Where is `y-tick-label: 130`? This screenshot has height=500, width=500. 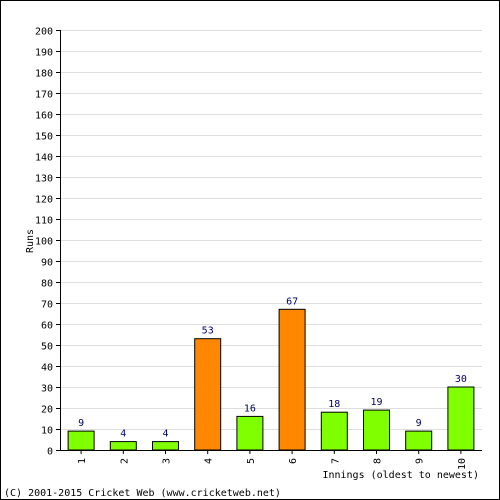
y-tick-label: 130 is located at coordinates (44, 179).